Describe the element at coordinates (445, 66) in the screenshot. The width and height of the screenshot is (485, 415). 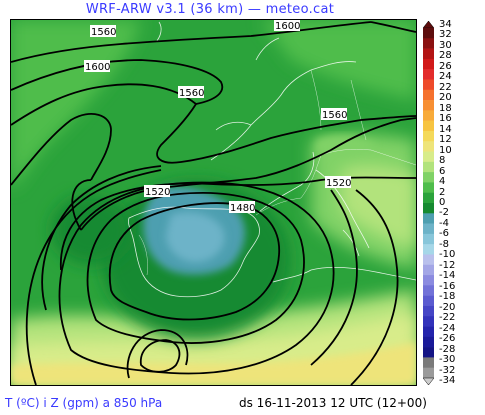
I see `colorbar-label: 26` at that location.